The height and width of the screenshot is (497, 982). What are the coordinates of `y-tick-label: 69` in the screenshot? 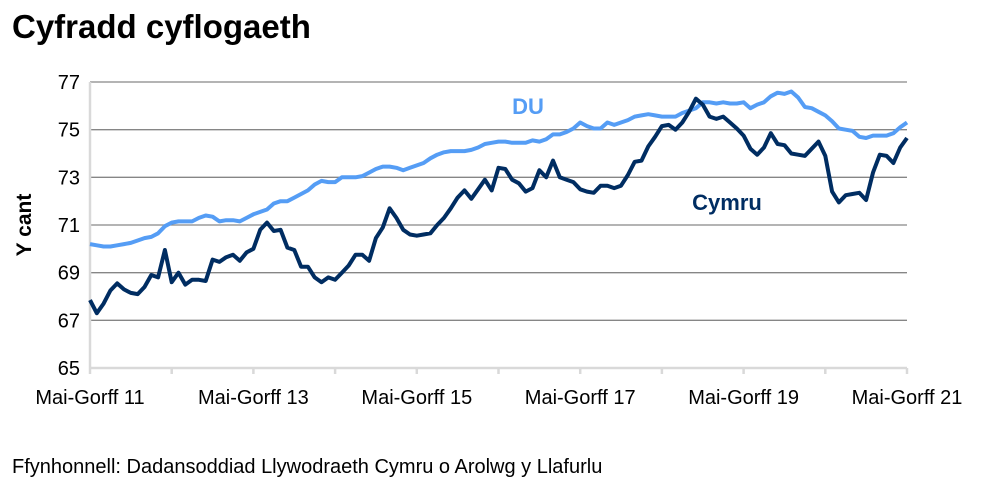 It's located at (69, 274).